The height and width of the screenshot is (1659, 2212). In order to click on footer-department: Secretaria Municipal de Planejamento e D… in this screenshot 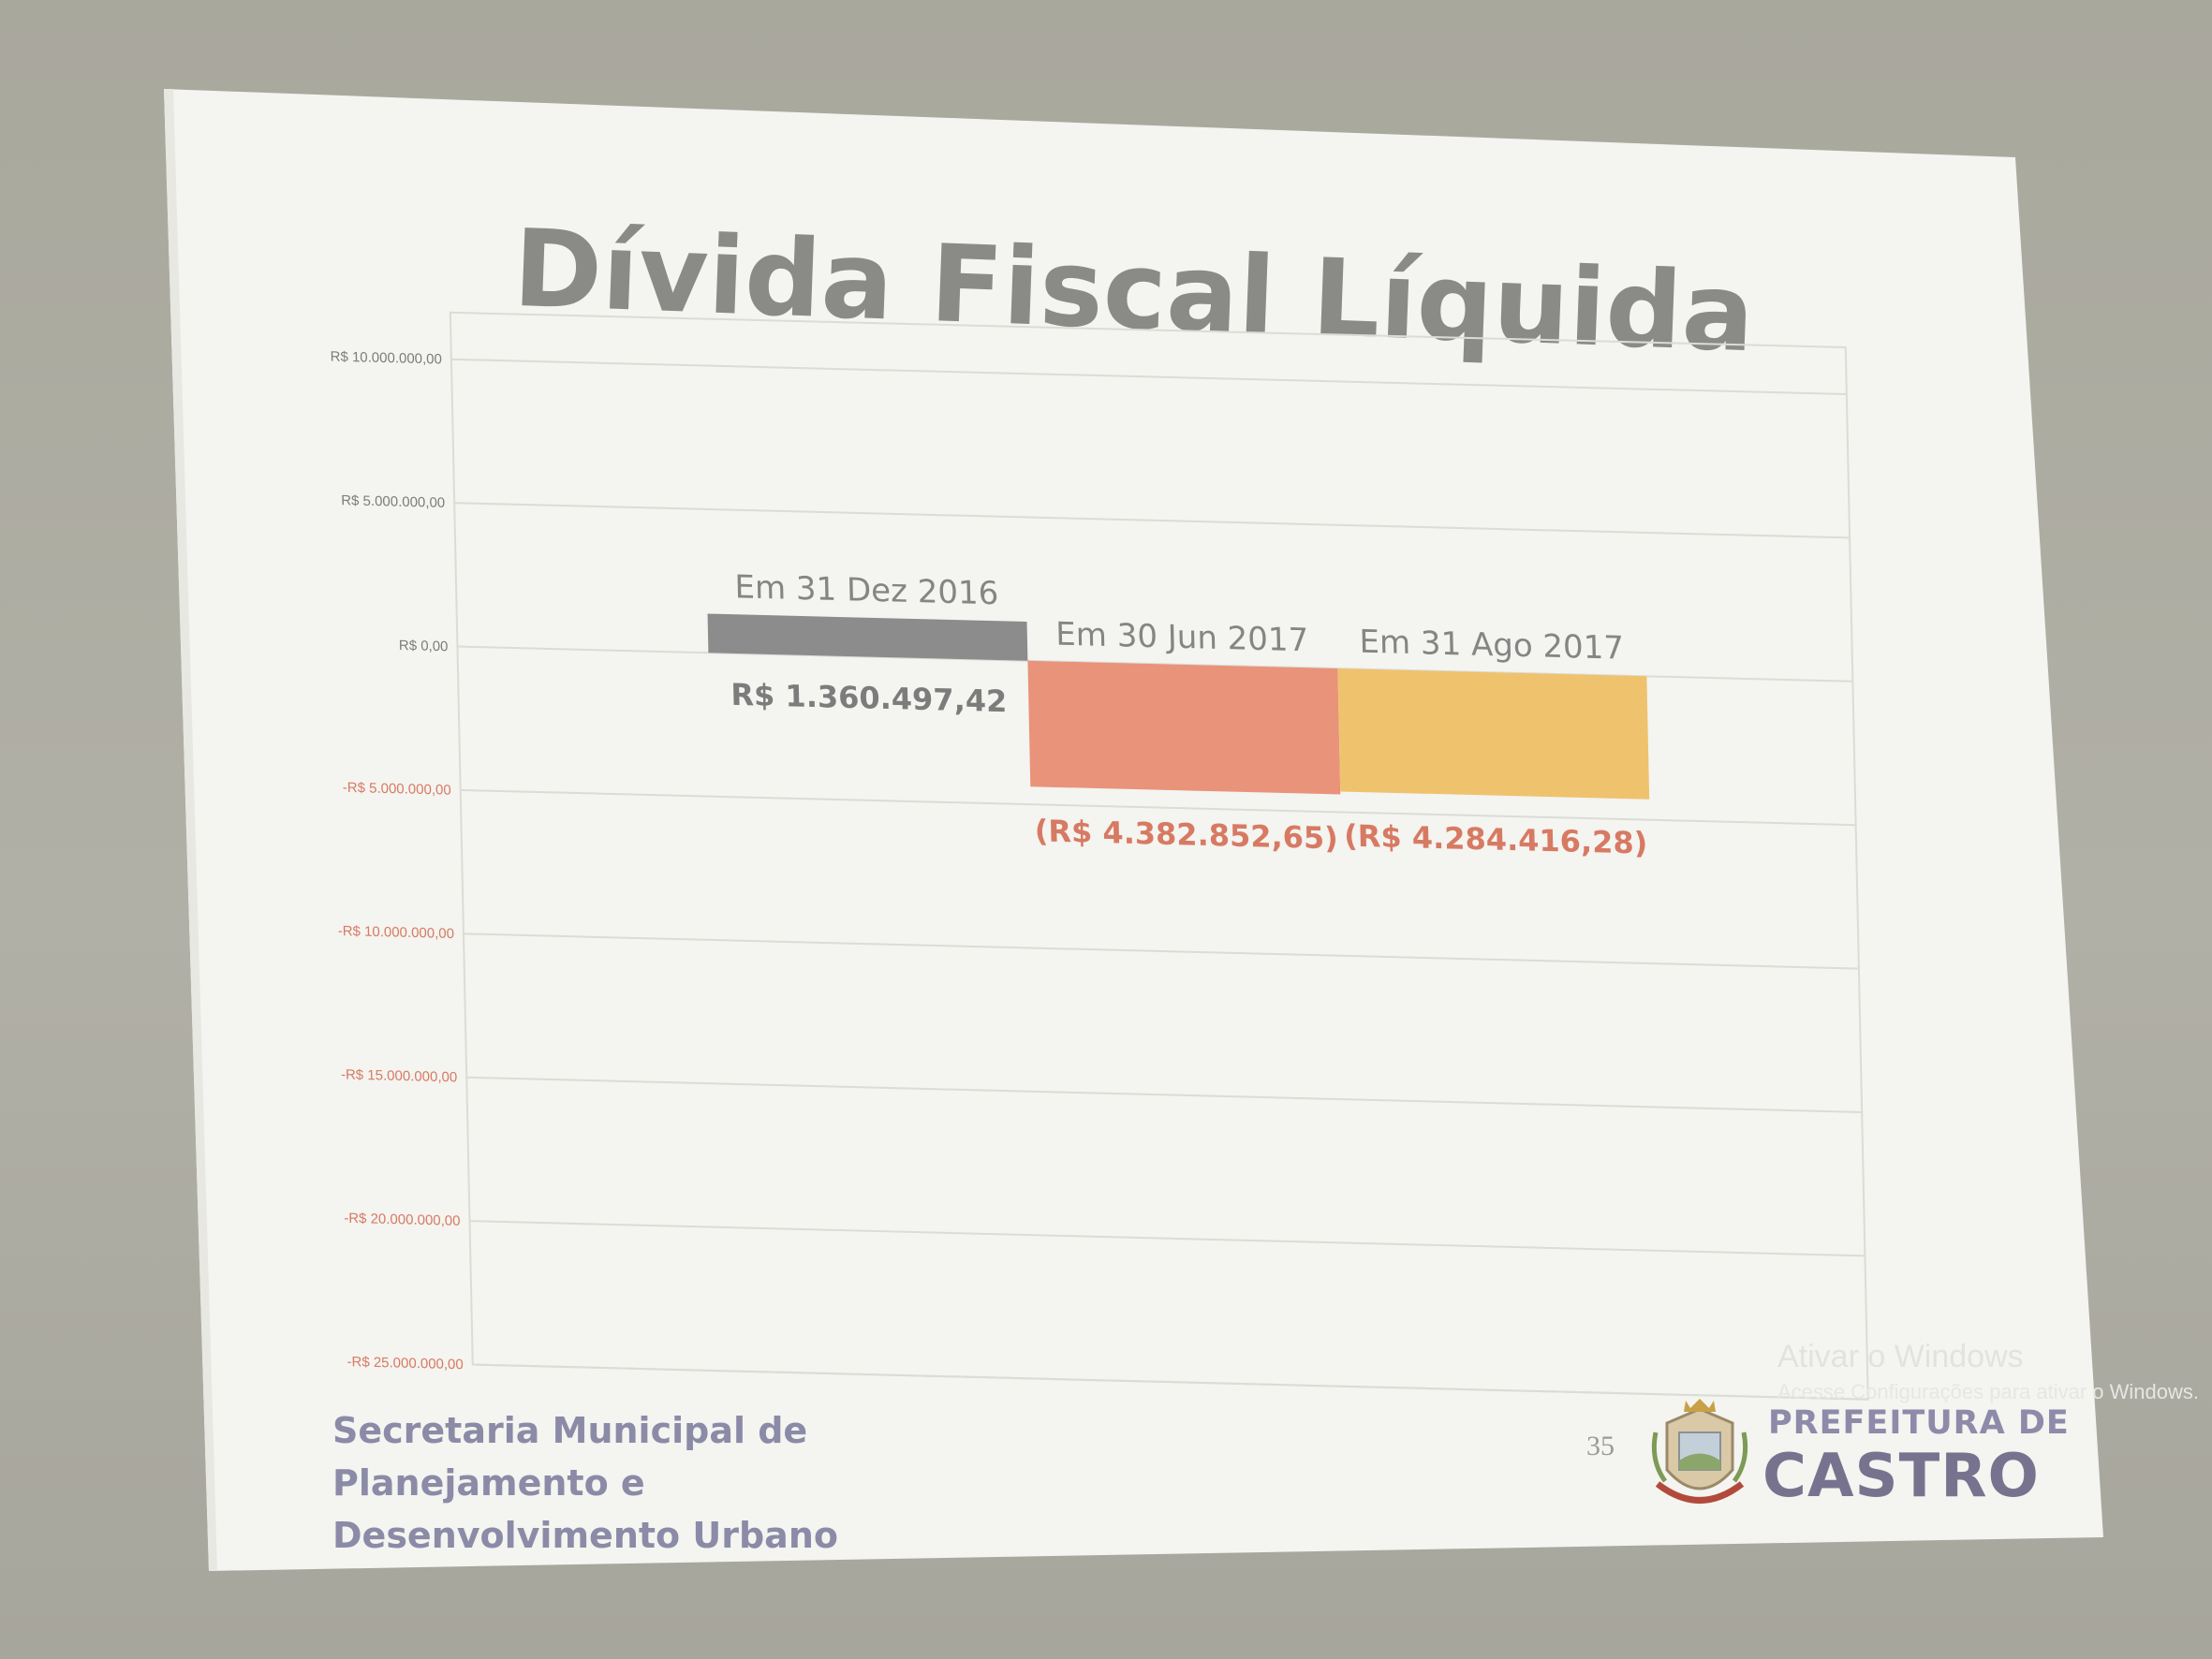, I will do `click(585, 1483)`.